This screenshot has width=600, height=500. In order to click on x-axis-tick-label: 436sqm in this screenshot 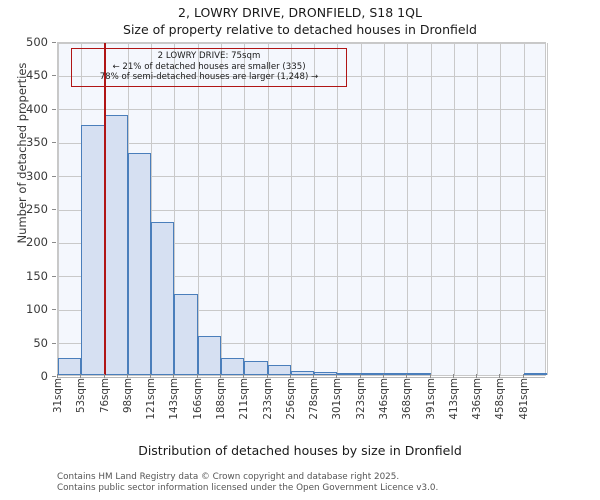, I will do `click(477, 399)`.